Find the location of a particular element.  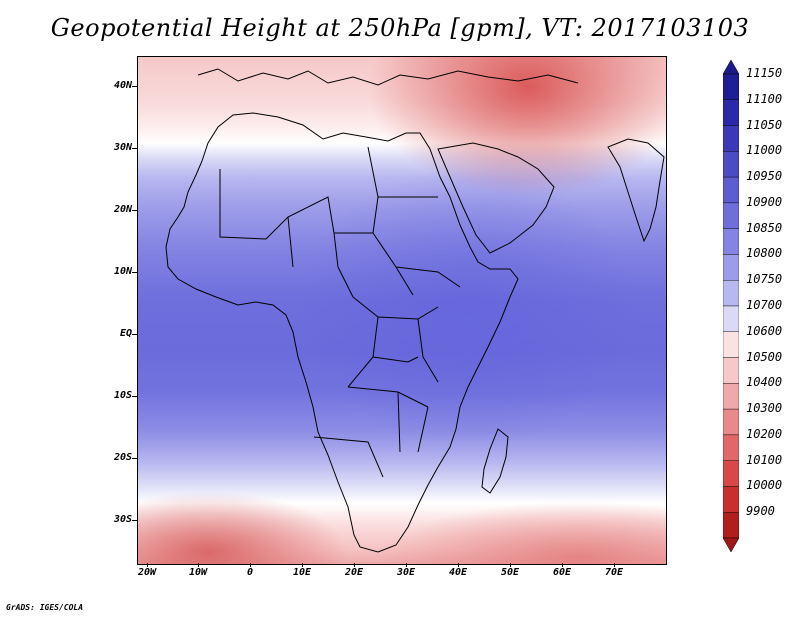

colorbar-label: 10300 is located at coordinates (764, 408).